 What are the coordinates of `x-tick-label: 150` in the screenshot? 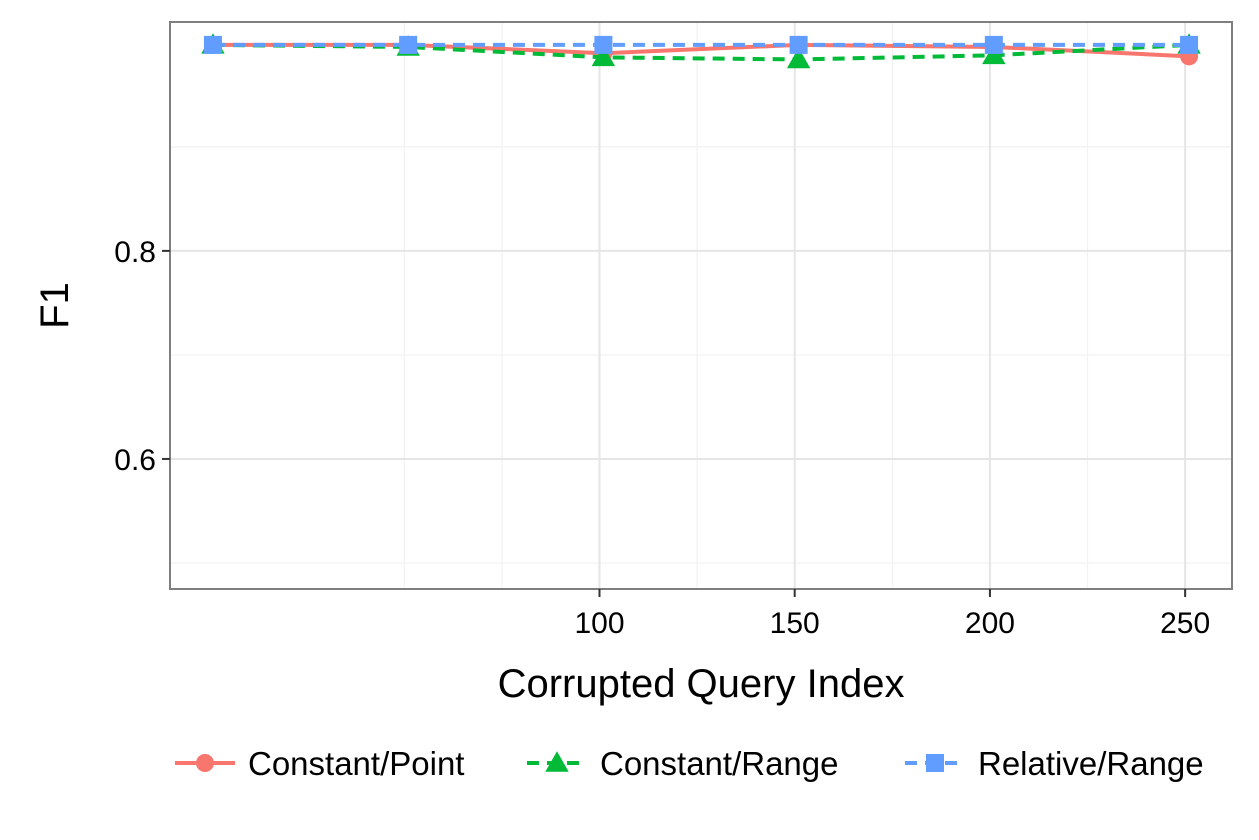 It's located at (795, 623).